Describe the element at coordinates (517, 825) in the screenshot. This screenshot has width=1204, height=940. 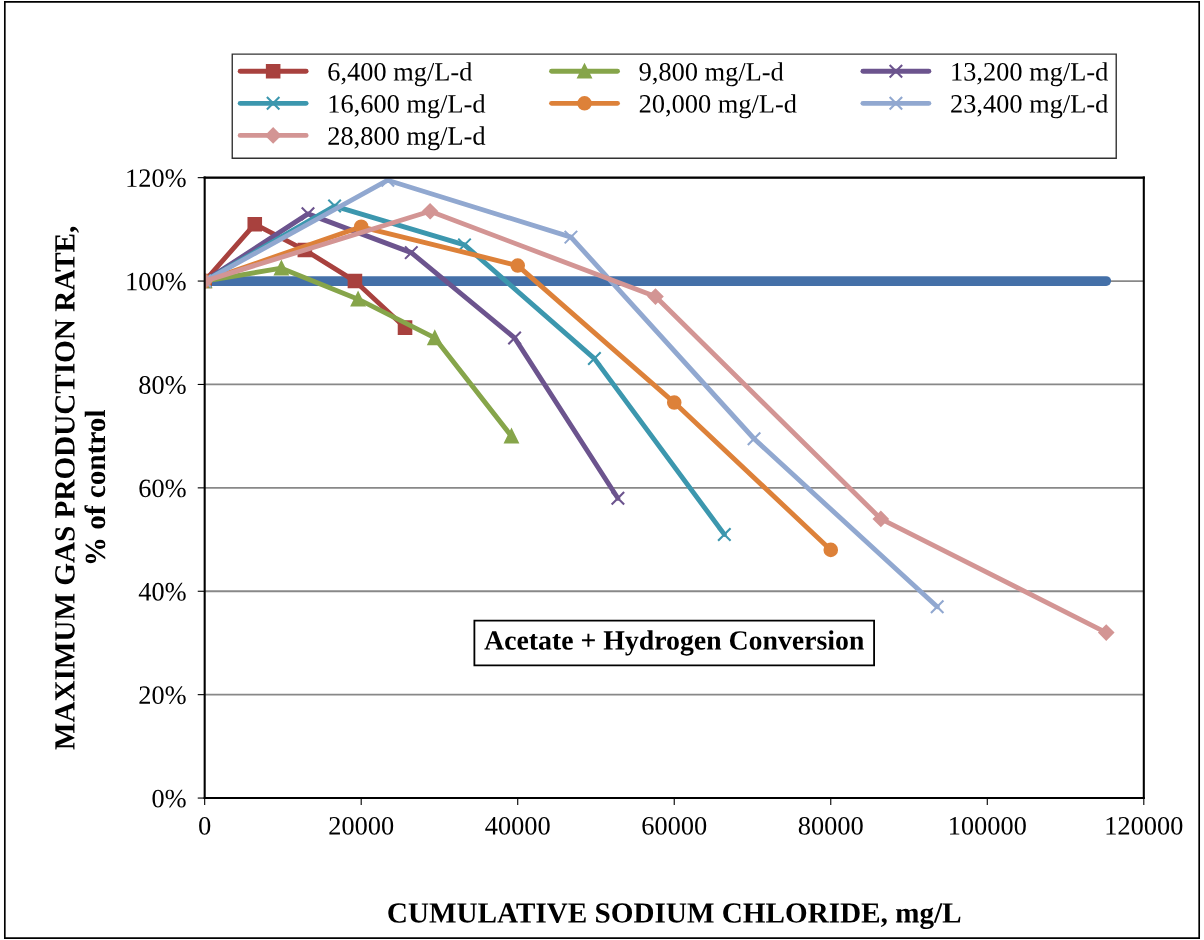
I see `x-tick-label: 40000` at that location.